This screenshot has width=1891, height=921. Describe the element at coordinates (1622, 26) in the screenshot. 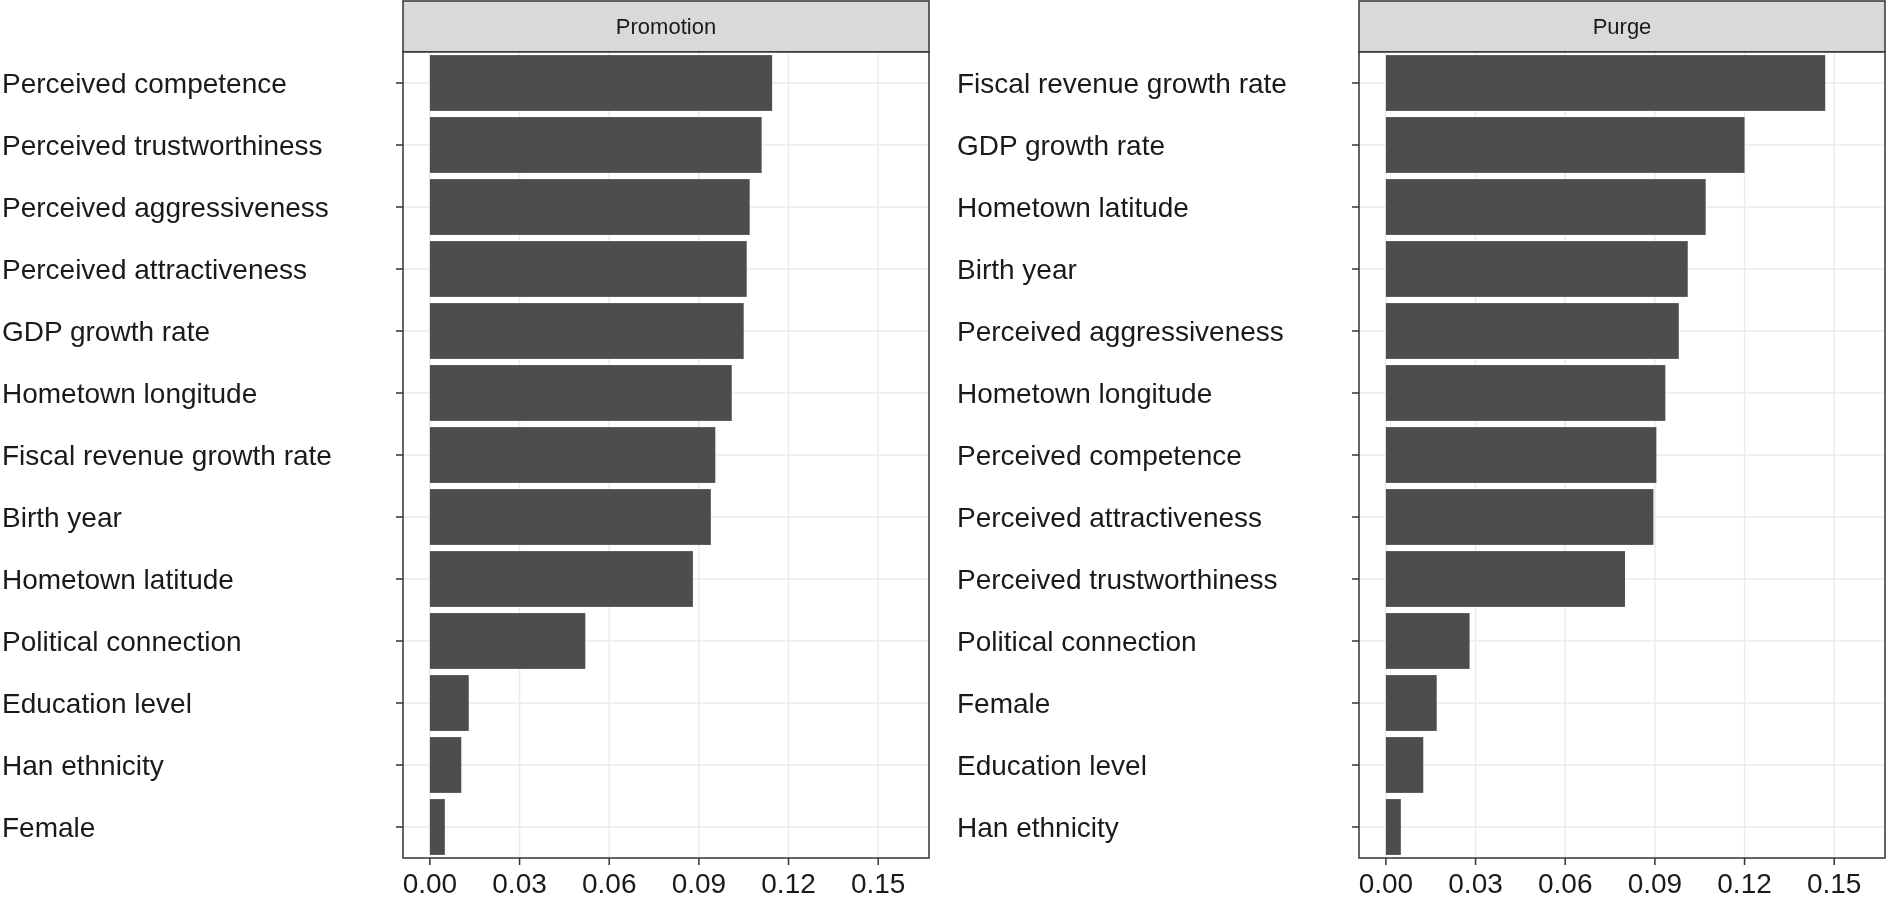

I see `chart-title: Purge` at that location.